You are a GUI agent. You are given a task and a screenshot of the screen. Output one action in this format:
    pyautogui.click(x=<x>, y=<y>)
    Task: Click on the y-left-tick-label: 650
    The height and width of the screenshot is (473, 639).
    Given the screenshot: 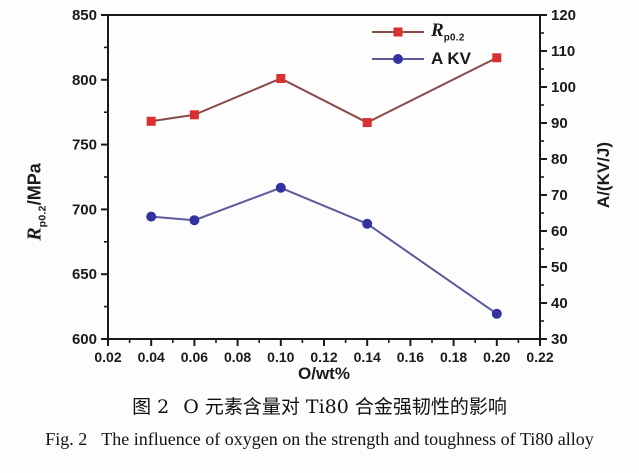 What is the action you would take?
    pyautogui.click(x=84, y=274)
    